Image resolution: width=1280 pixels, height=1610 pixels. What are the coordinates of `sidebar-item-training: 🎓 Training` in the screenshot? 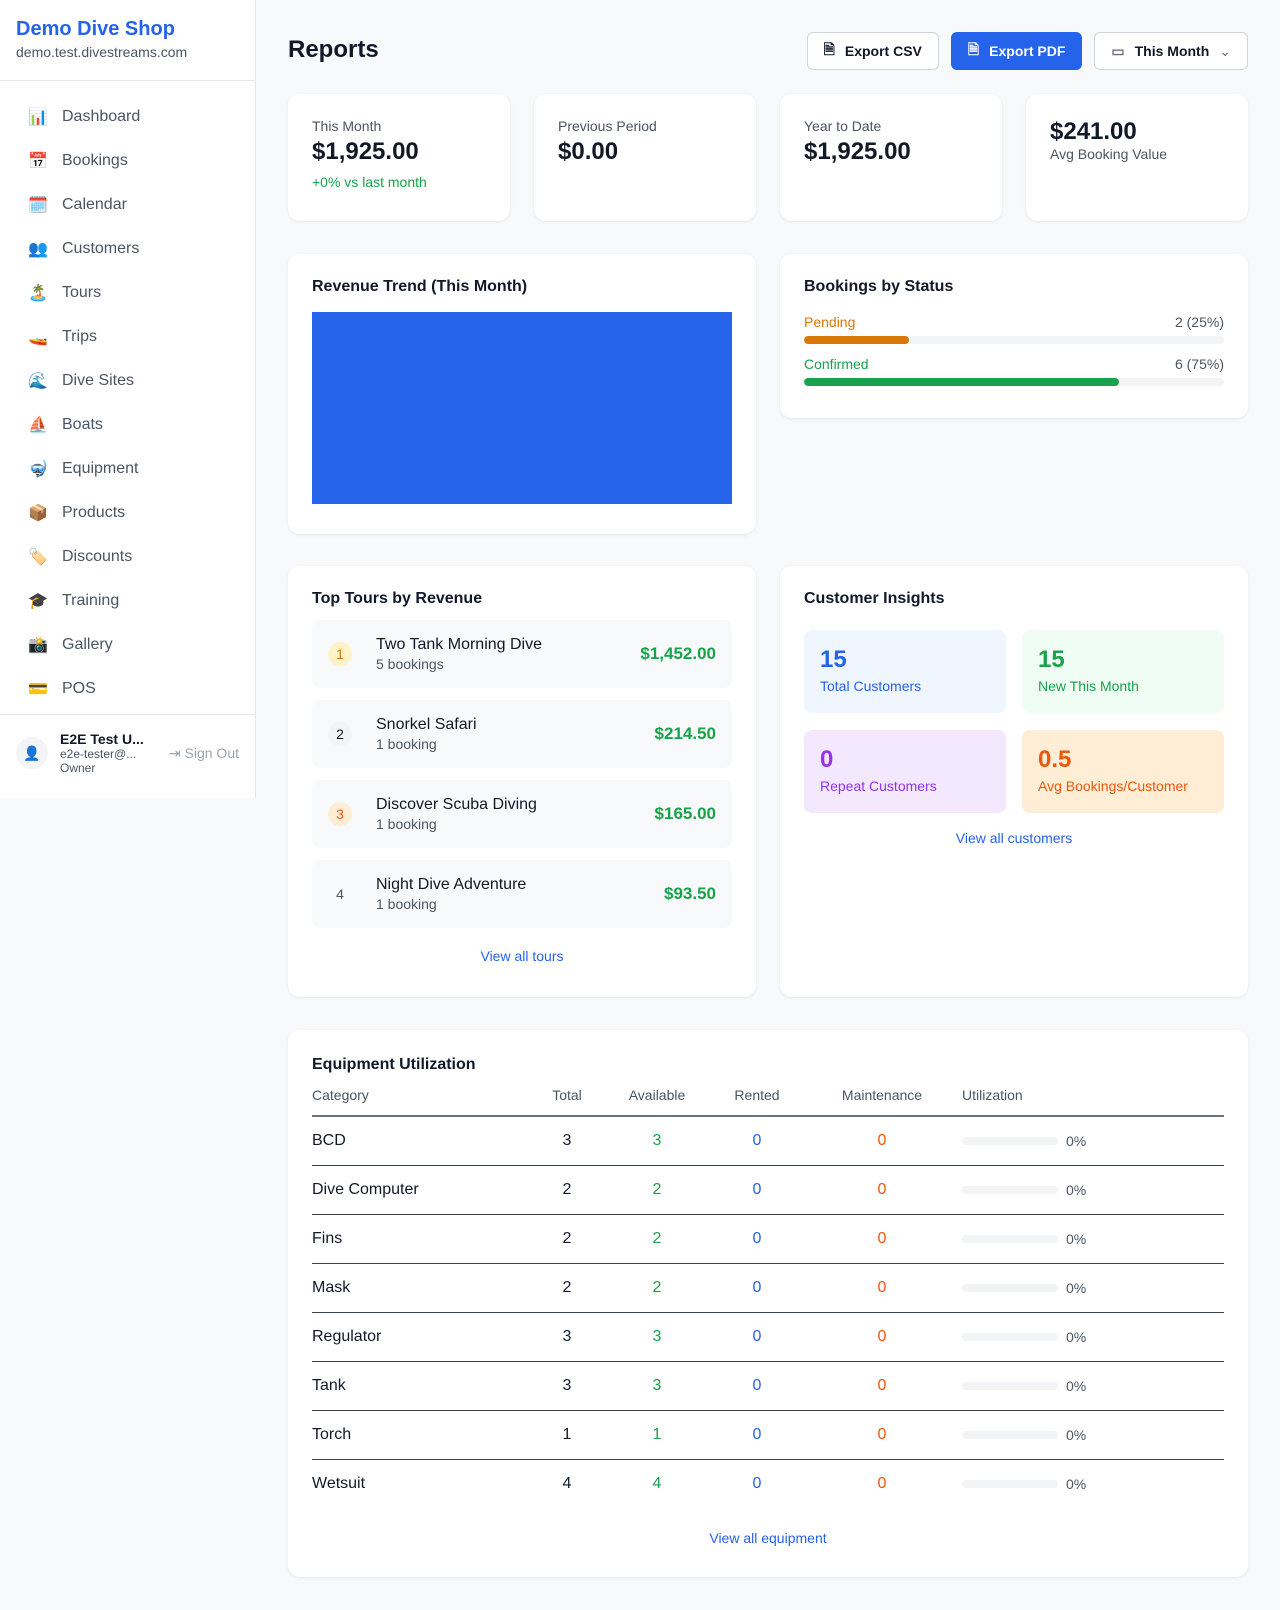 It's located at (127, 601).